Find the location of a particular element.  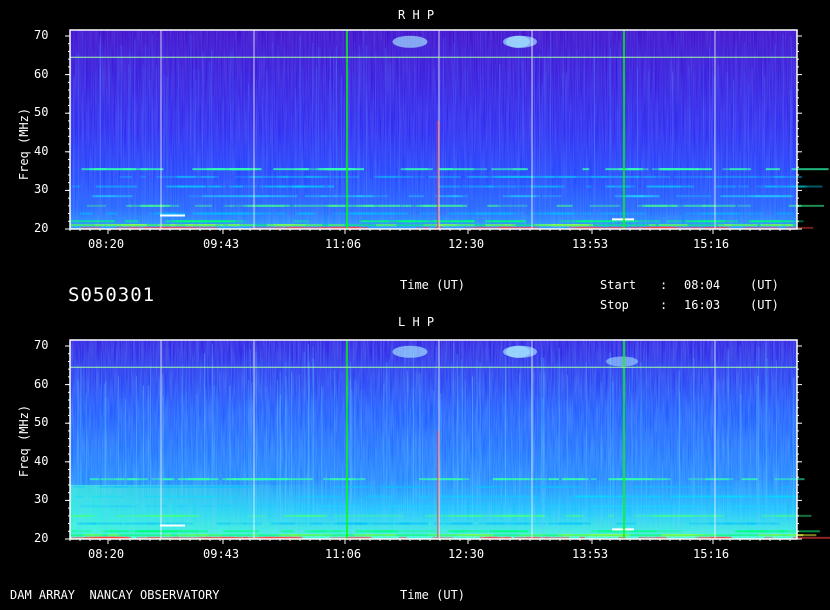

start-label: Start is located at coordinates (618, 285).